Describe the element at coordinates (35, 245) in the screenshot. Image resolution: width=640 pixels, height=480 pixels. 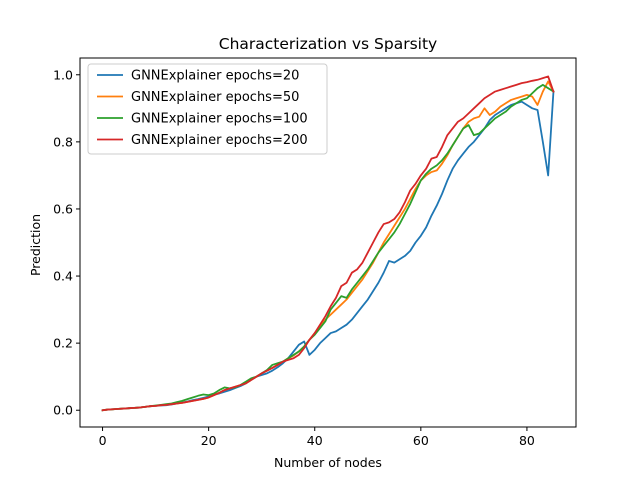
I see `y-axis-label: Prediction` at that location.